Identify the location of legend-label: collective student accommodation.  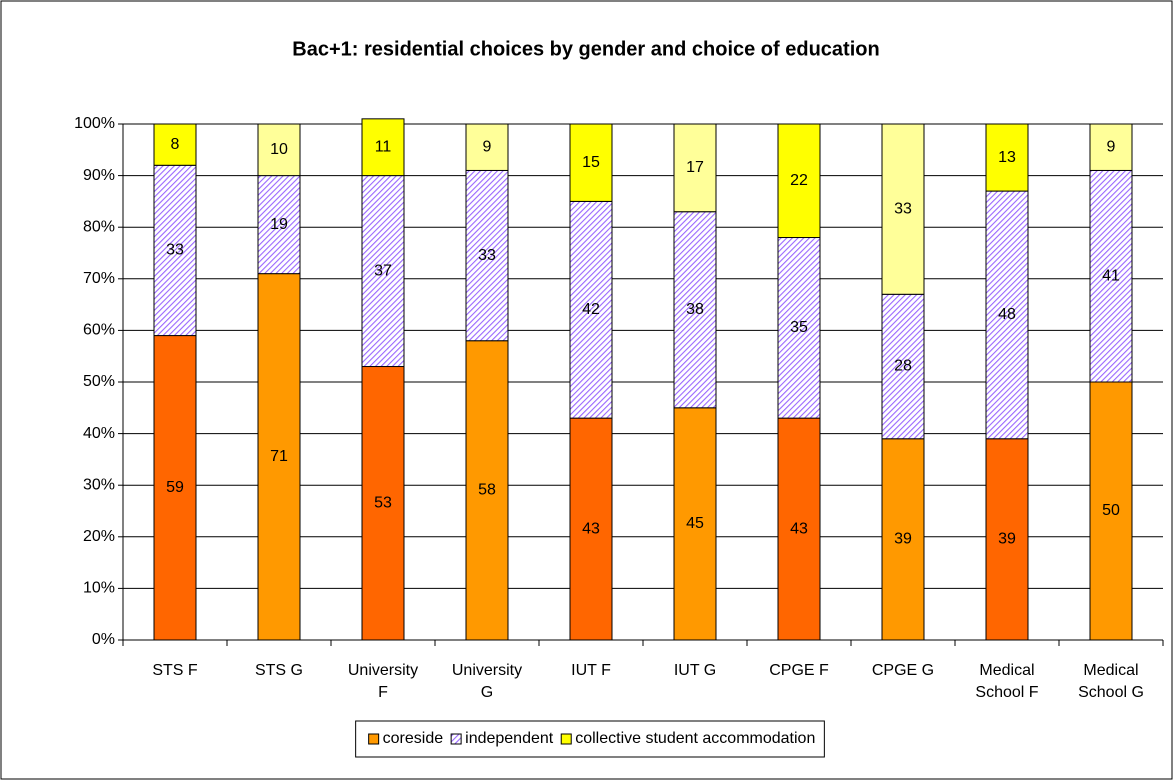
(695, 738).